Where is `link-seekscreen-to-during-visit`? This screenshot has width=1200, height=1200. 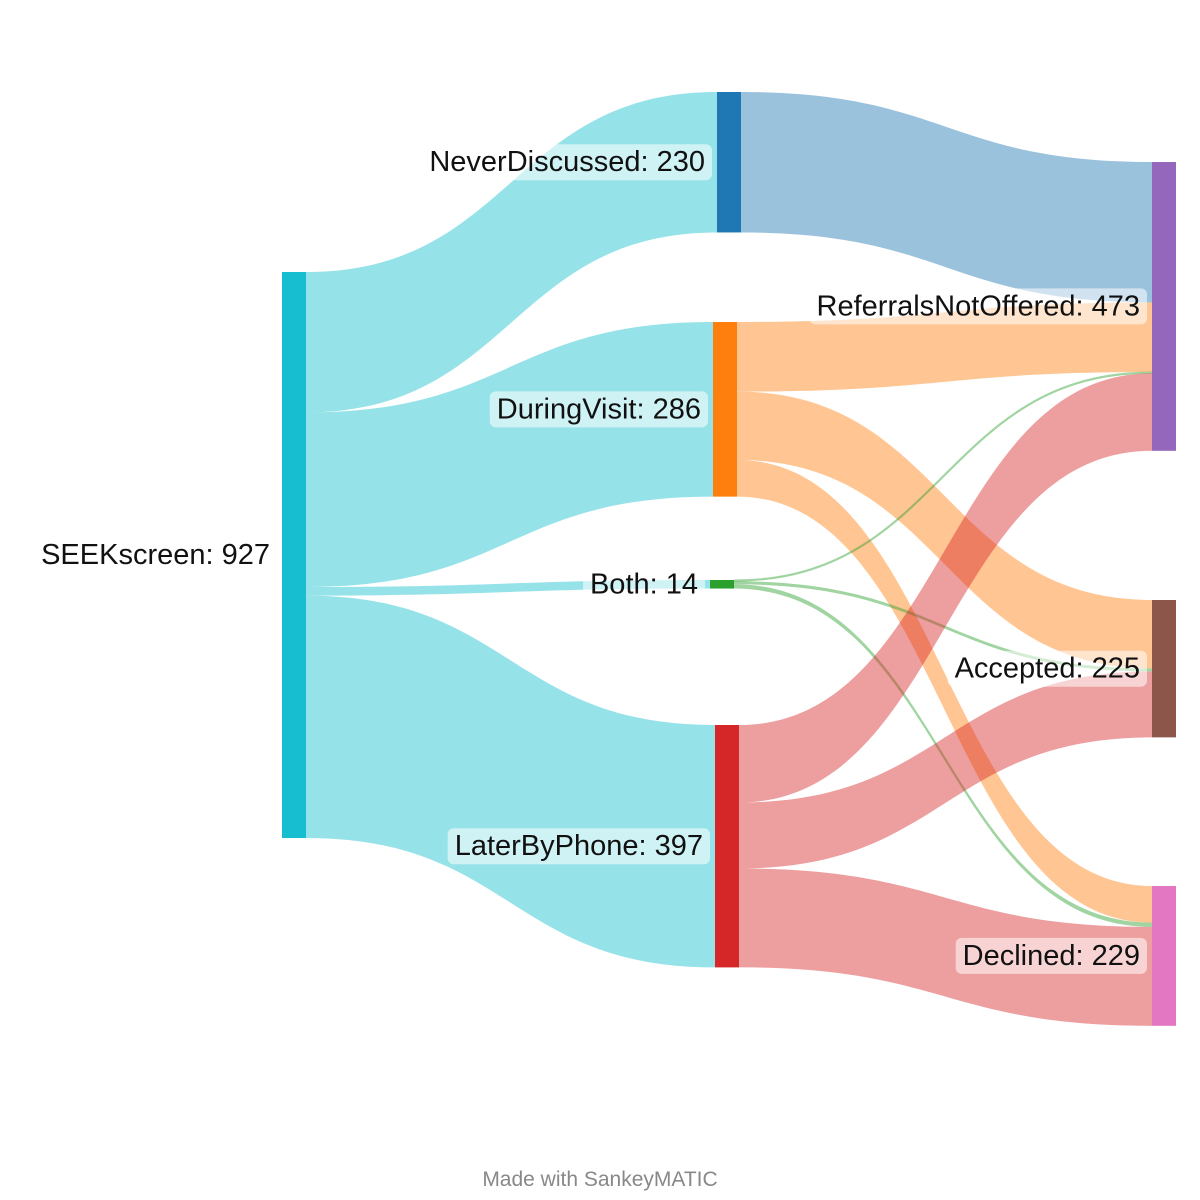
link-seekscreen-to-during-visit is located at coordinates (509, 455).